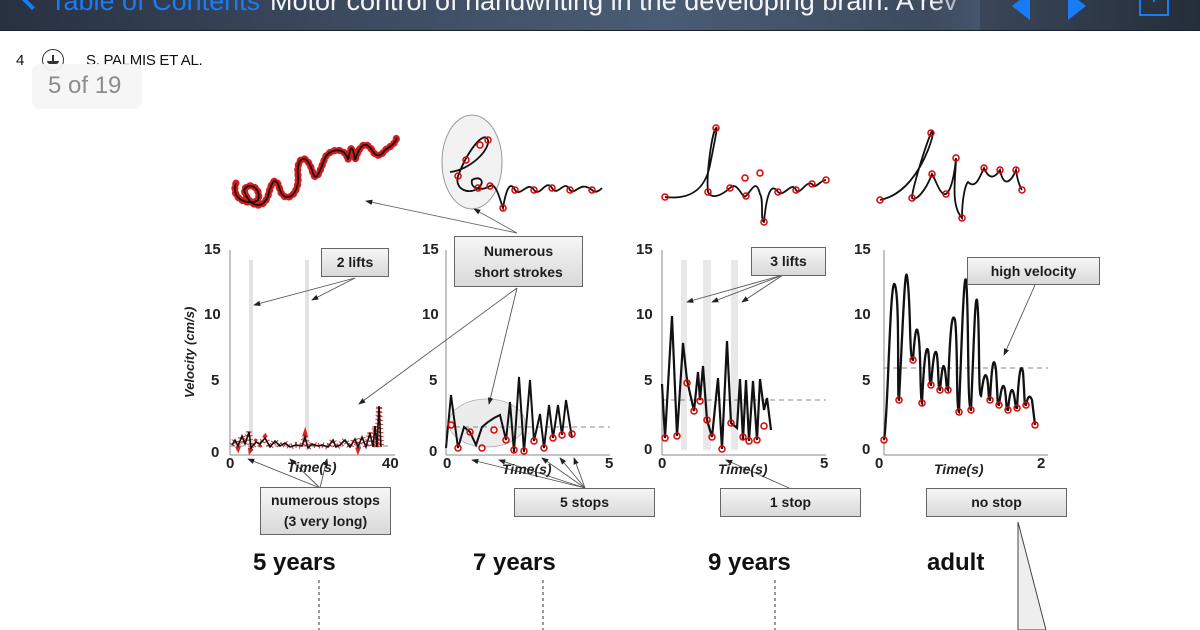 The height and width of the screenshot is (630, 1200). I want to click on chart-9-years-axes, so click(743, 353).